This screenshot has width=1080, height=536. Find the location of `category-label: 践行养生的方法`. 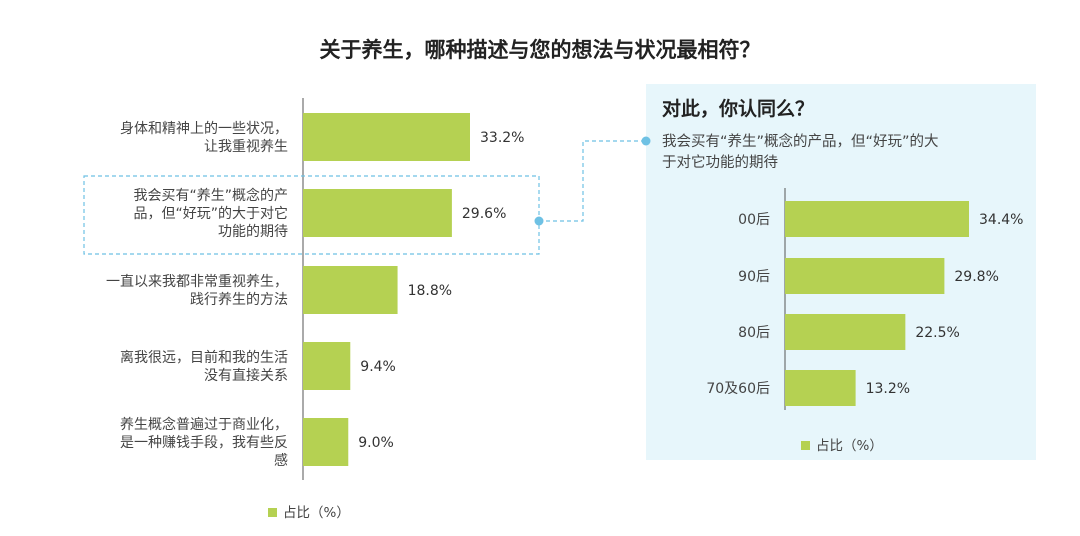

category-label: 践行养生的方法 is located at coordinates (239, 300).